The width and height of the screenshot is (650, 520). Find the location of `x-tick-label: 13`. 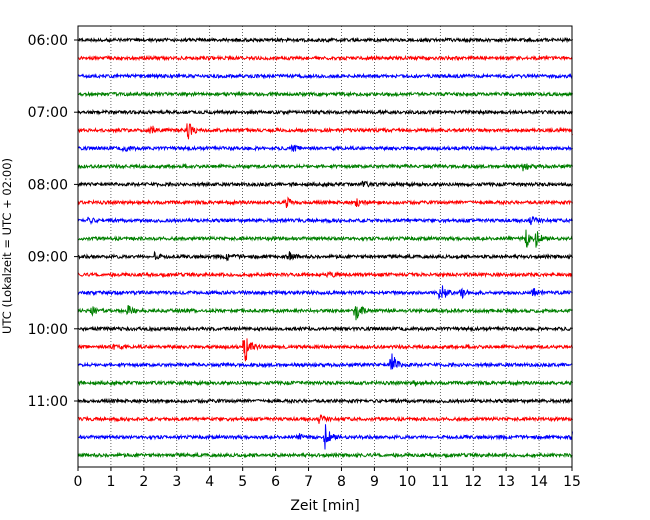

x-tick-label: 13 is located at coordinates (506, 482).